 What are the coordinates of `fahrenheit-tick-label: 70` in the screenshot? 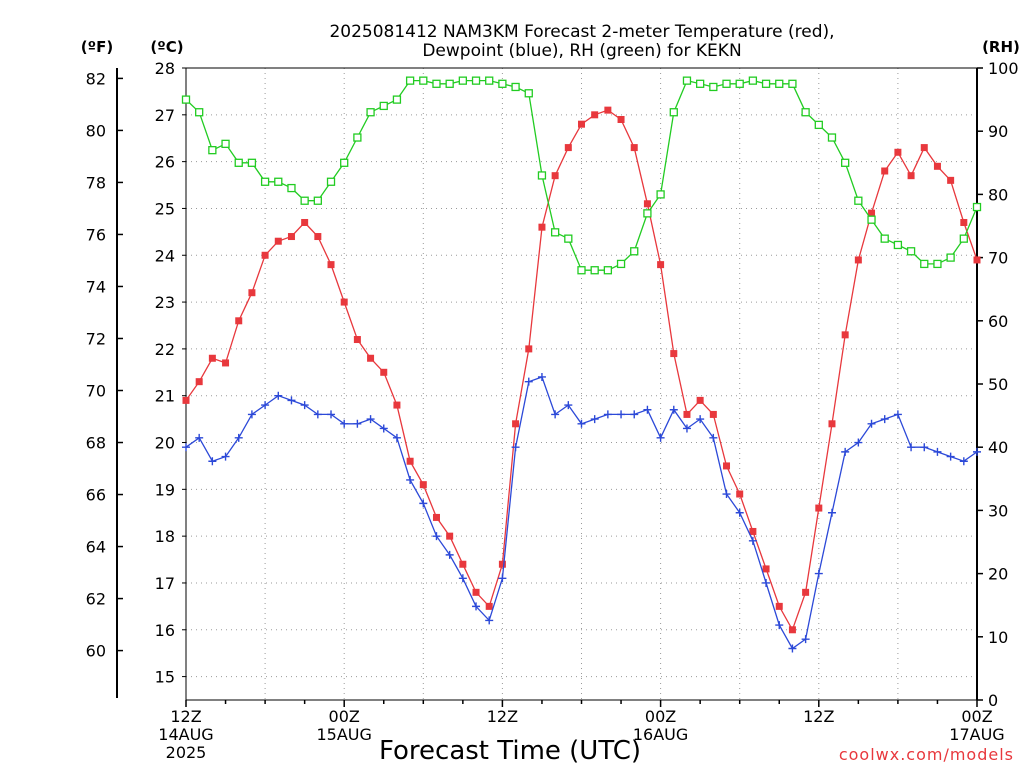 It's located at (96, 391).